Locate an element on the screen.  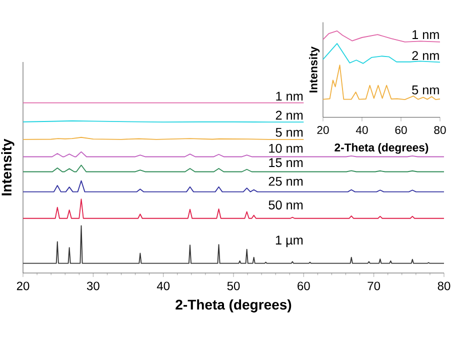
series-label: 1 µm is located at coordinates (289, 242).